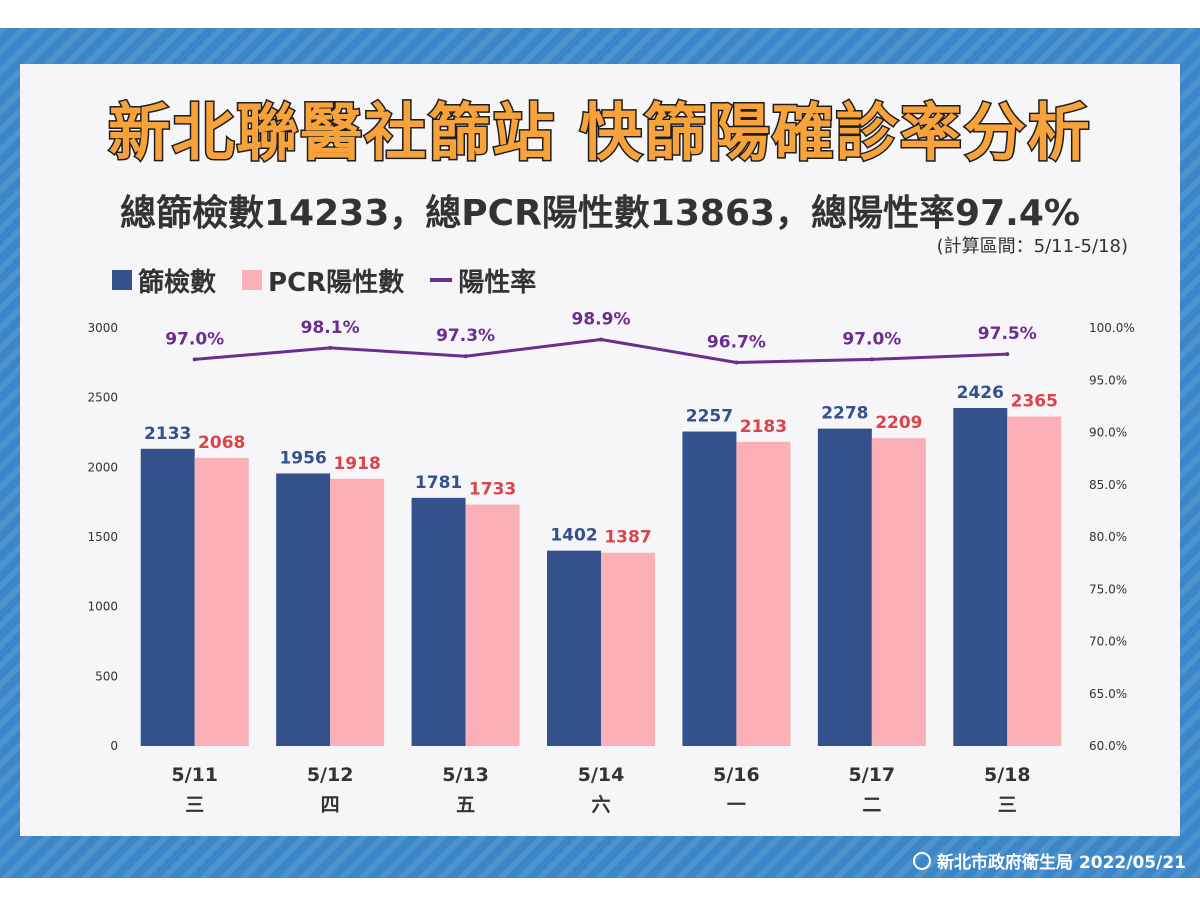 This screenshot has width=1200, height=900. What do you see at coordinates (194, 775) in the screenshot?
I see `x-tick-label: 5/11` at bounding box center [194, 775].